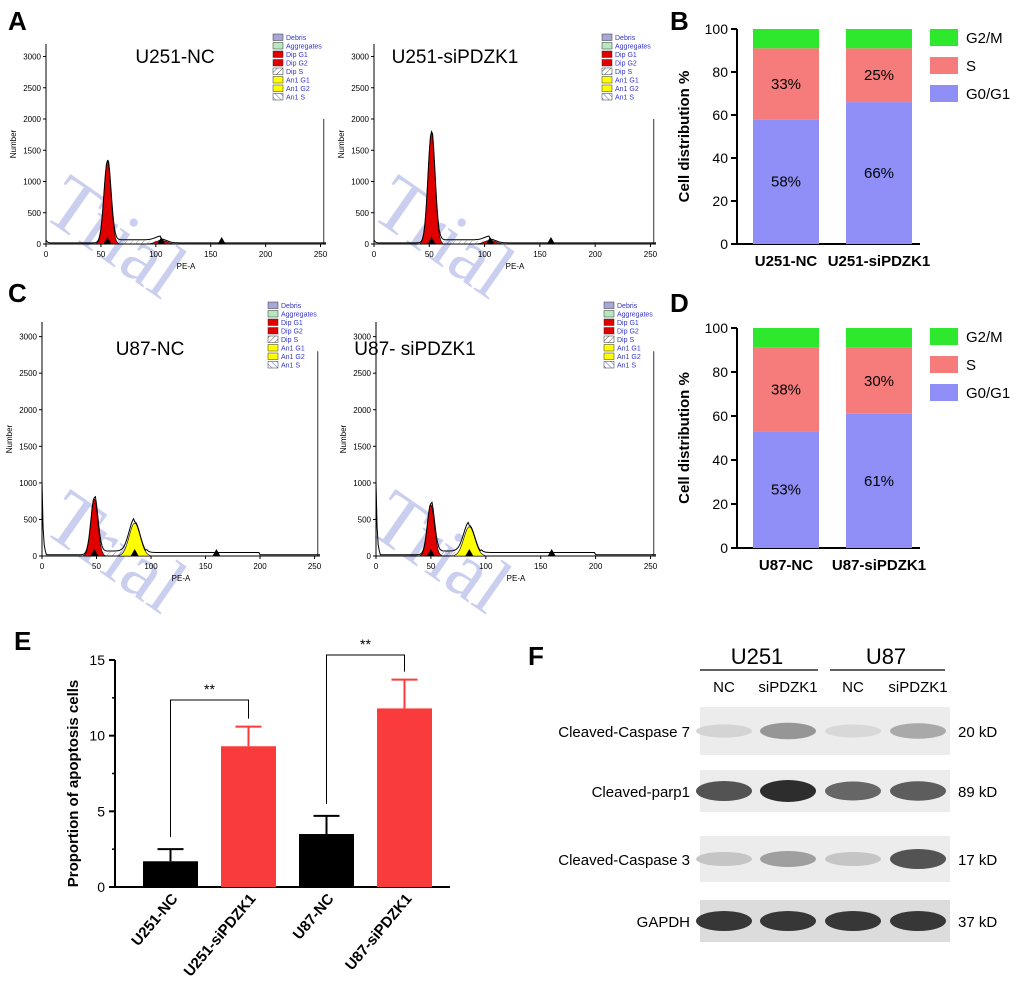  Describe the element at coordinates (684, 137) in the screenshot. I see `y-axis-label: Cell distribution %` at that location.